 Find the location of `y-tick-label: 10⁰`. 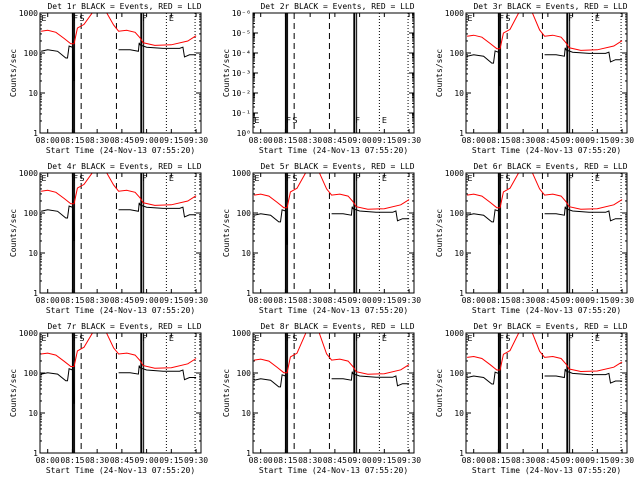

y-tick-label: 10⁰ is located at coordinates (244, 133).